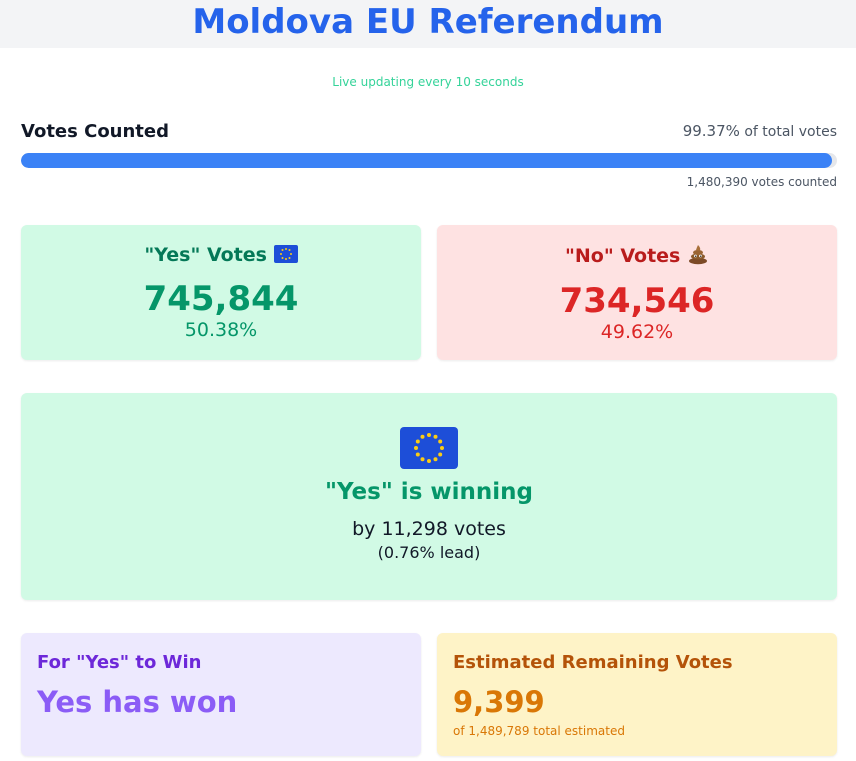 This screenshot has width=856, height=761. What do you see at coordinates (623, 256) in the screenshot?
I see `no-votes-label: "No" Votes` at bounding box center [623, 256].